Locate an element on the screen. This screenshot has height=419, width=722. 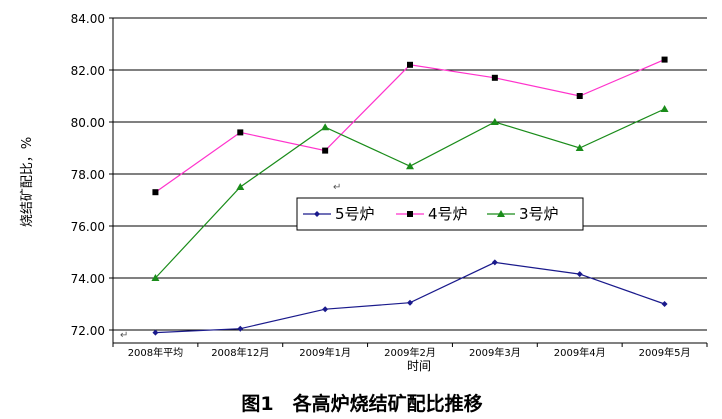
legend-label: 5号炉 is located at coordinates (355, 214).